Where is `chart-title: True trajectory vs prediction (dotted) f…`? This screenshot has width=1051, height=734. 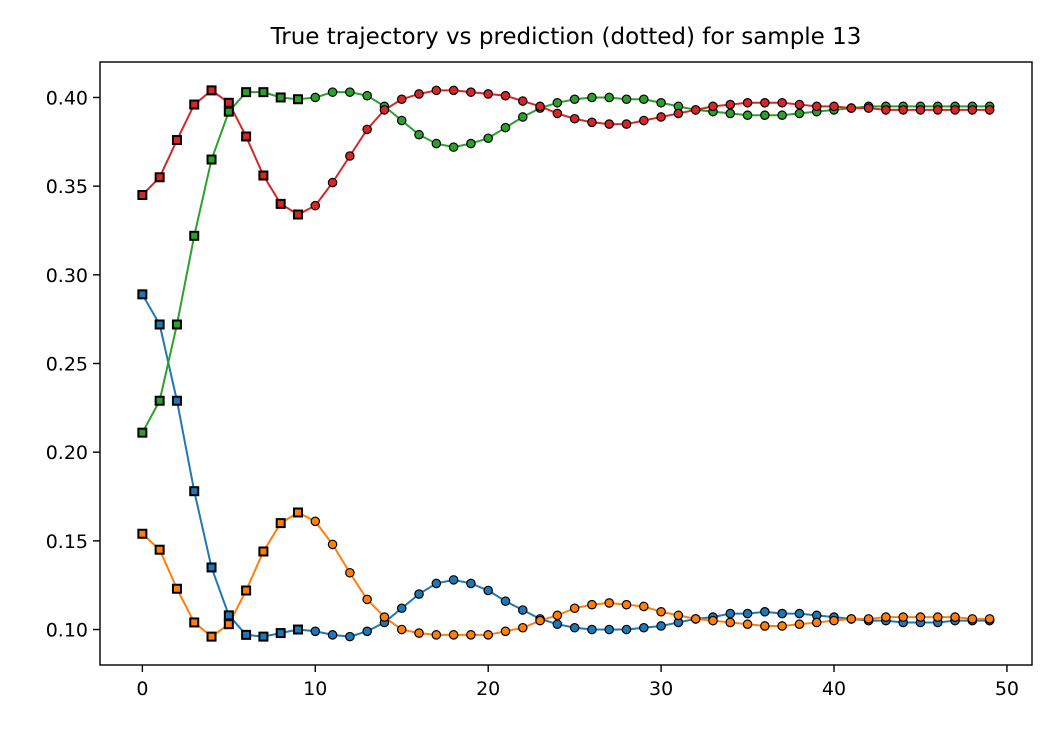
chart-title: True trajectory vs prediction (dotted) f… is located at coordinates (566, 37).